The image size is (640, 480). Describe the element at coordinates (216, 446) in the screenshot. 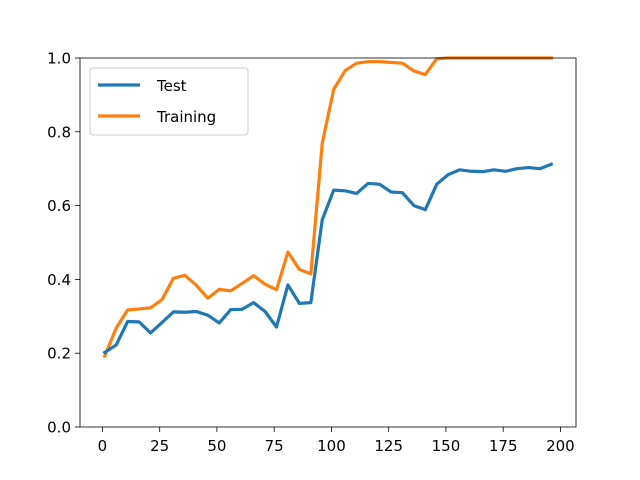

I see `x-tick-label: 50` at that location.